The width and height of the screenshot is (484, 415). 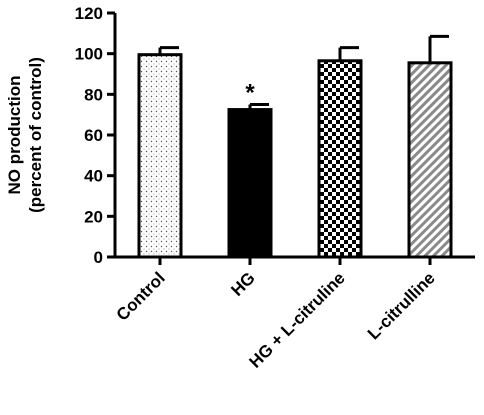 What do you see at coordinates (250, 93) in the screenshot?
I see `significance-marker: *` at bounding box center [250, 93].